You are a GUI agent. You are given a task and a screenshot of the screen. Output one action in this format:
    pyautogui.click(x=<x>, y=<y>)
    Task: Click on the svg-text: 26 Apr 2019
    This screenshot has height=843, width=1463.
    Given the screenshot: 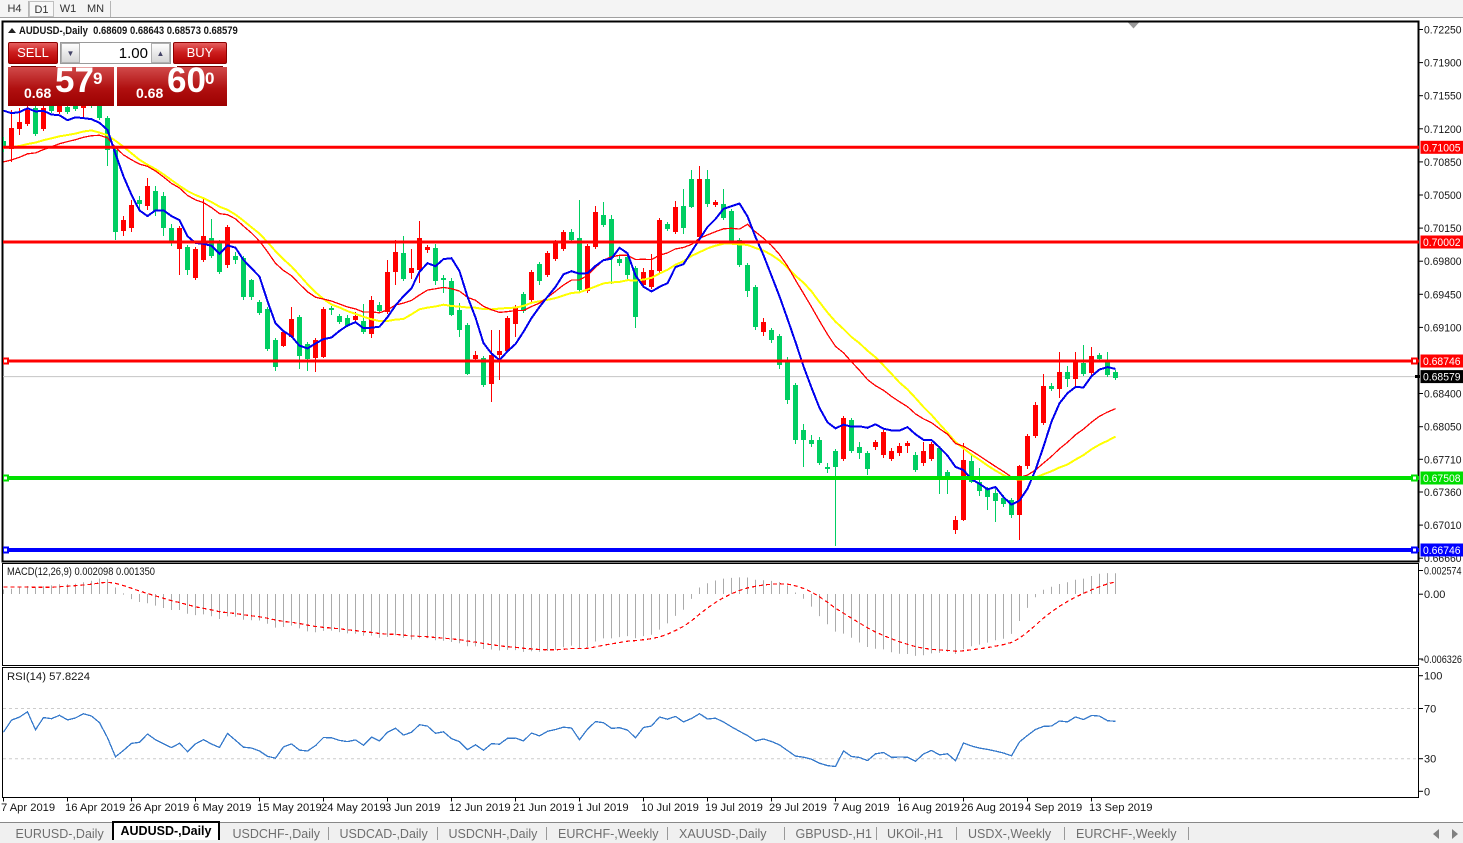 What is the action you would take?
    pyautogui.click(x=159, y=808)
    